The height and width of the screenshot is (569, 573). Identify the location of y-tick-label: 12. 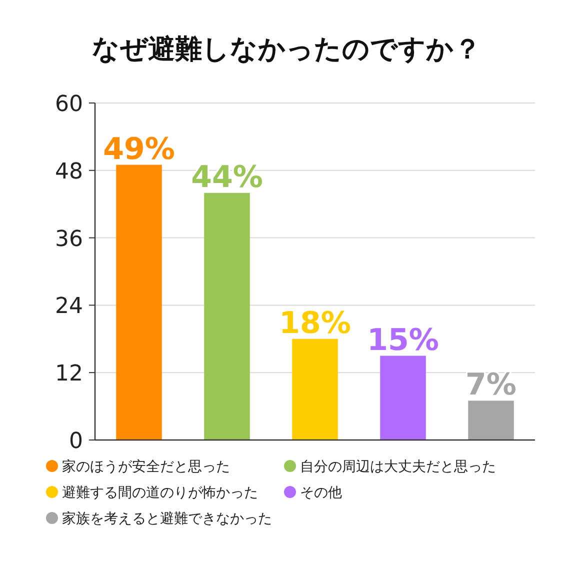
(69, 374).